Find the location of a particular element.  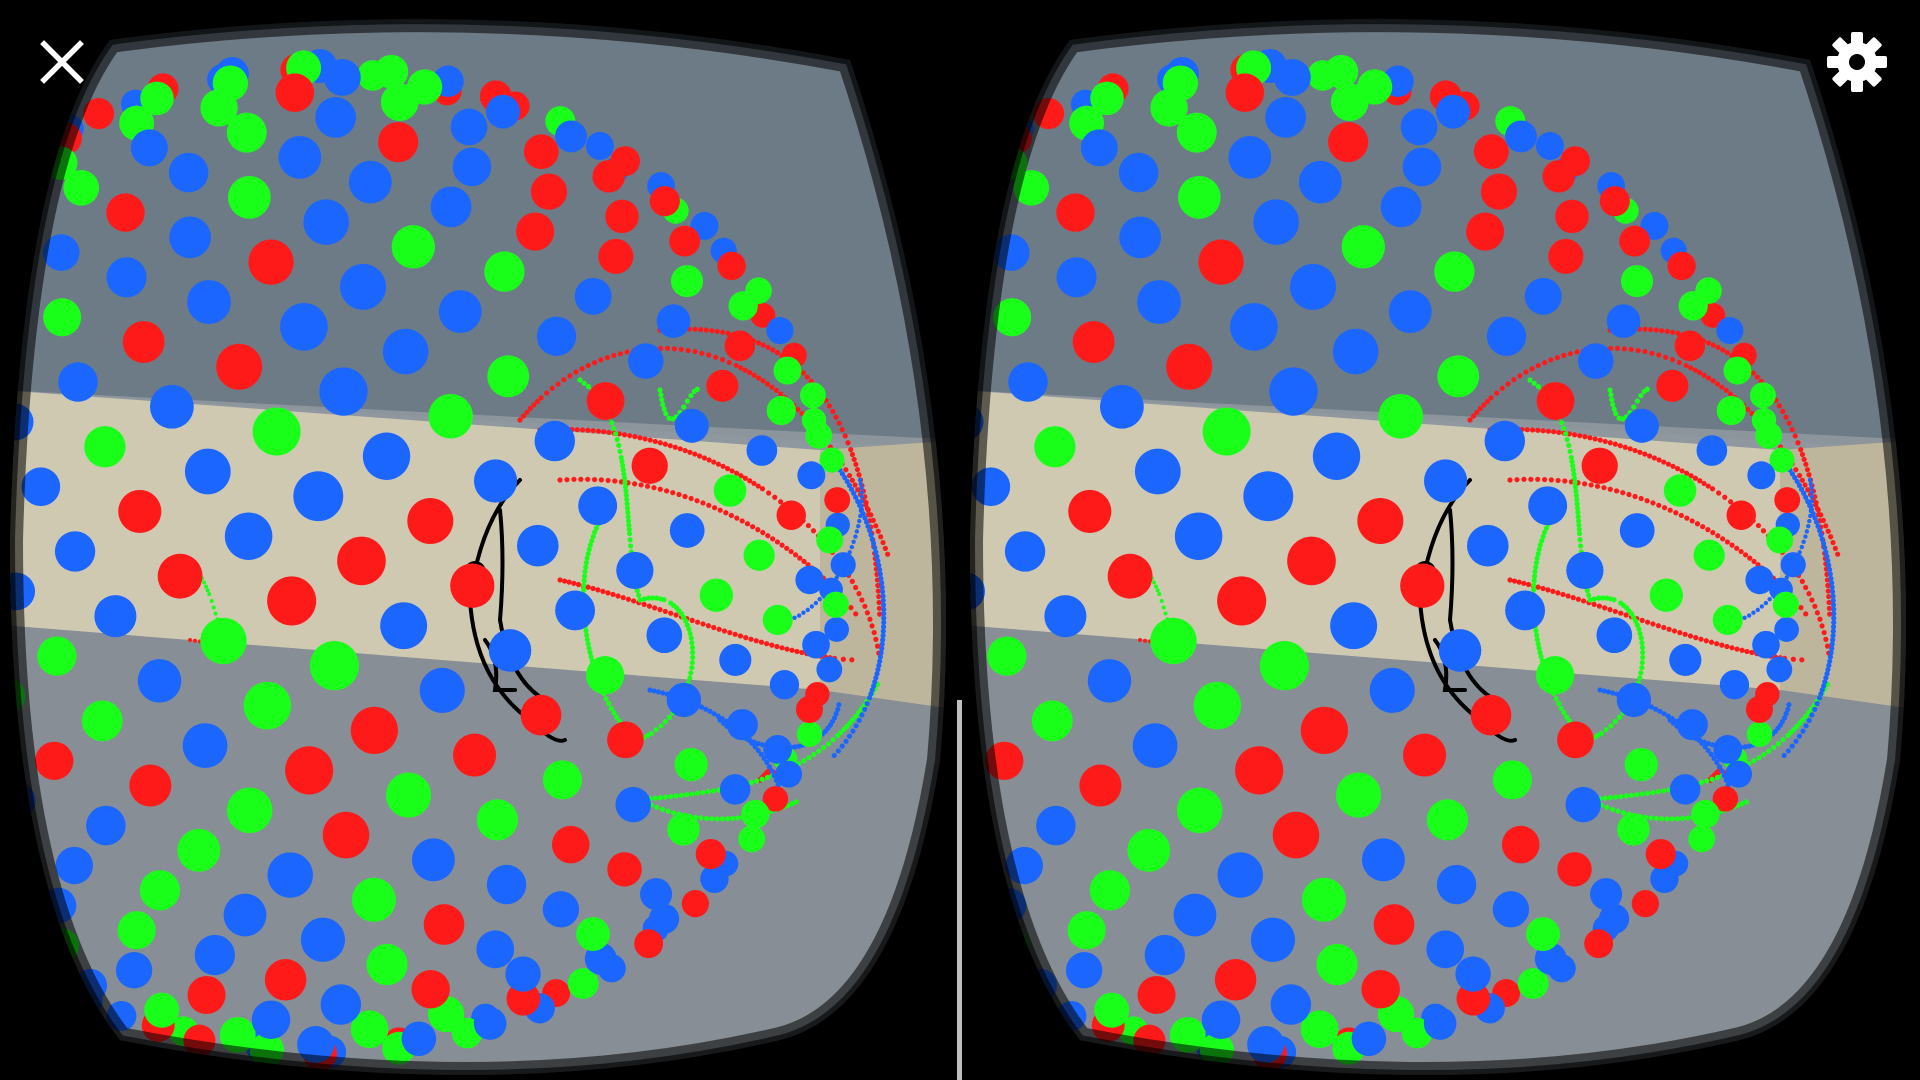

close-button is located at coordinates (62, 62).